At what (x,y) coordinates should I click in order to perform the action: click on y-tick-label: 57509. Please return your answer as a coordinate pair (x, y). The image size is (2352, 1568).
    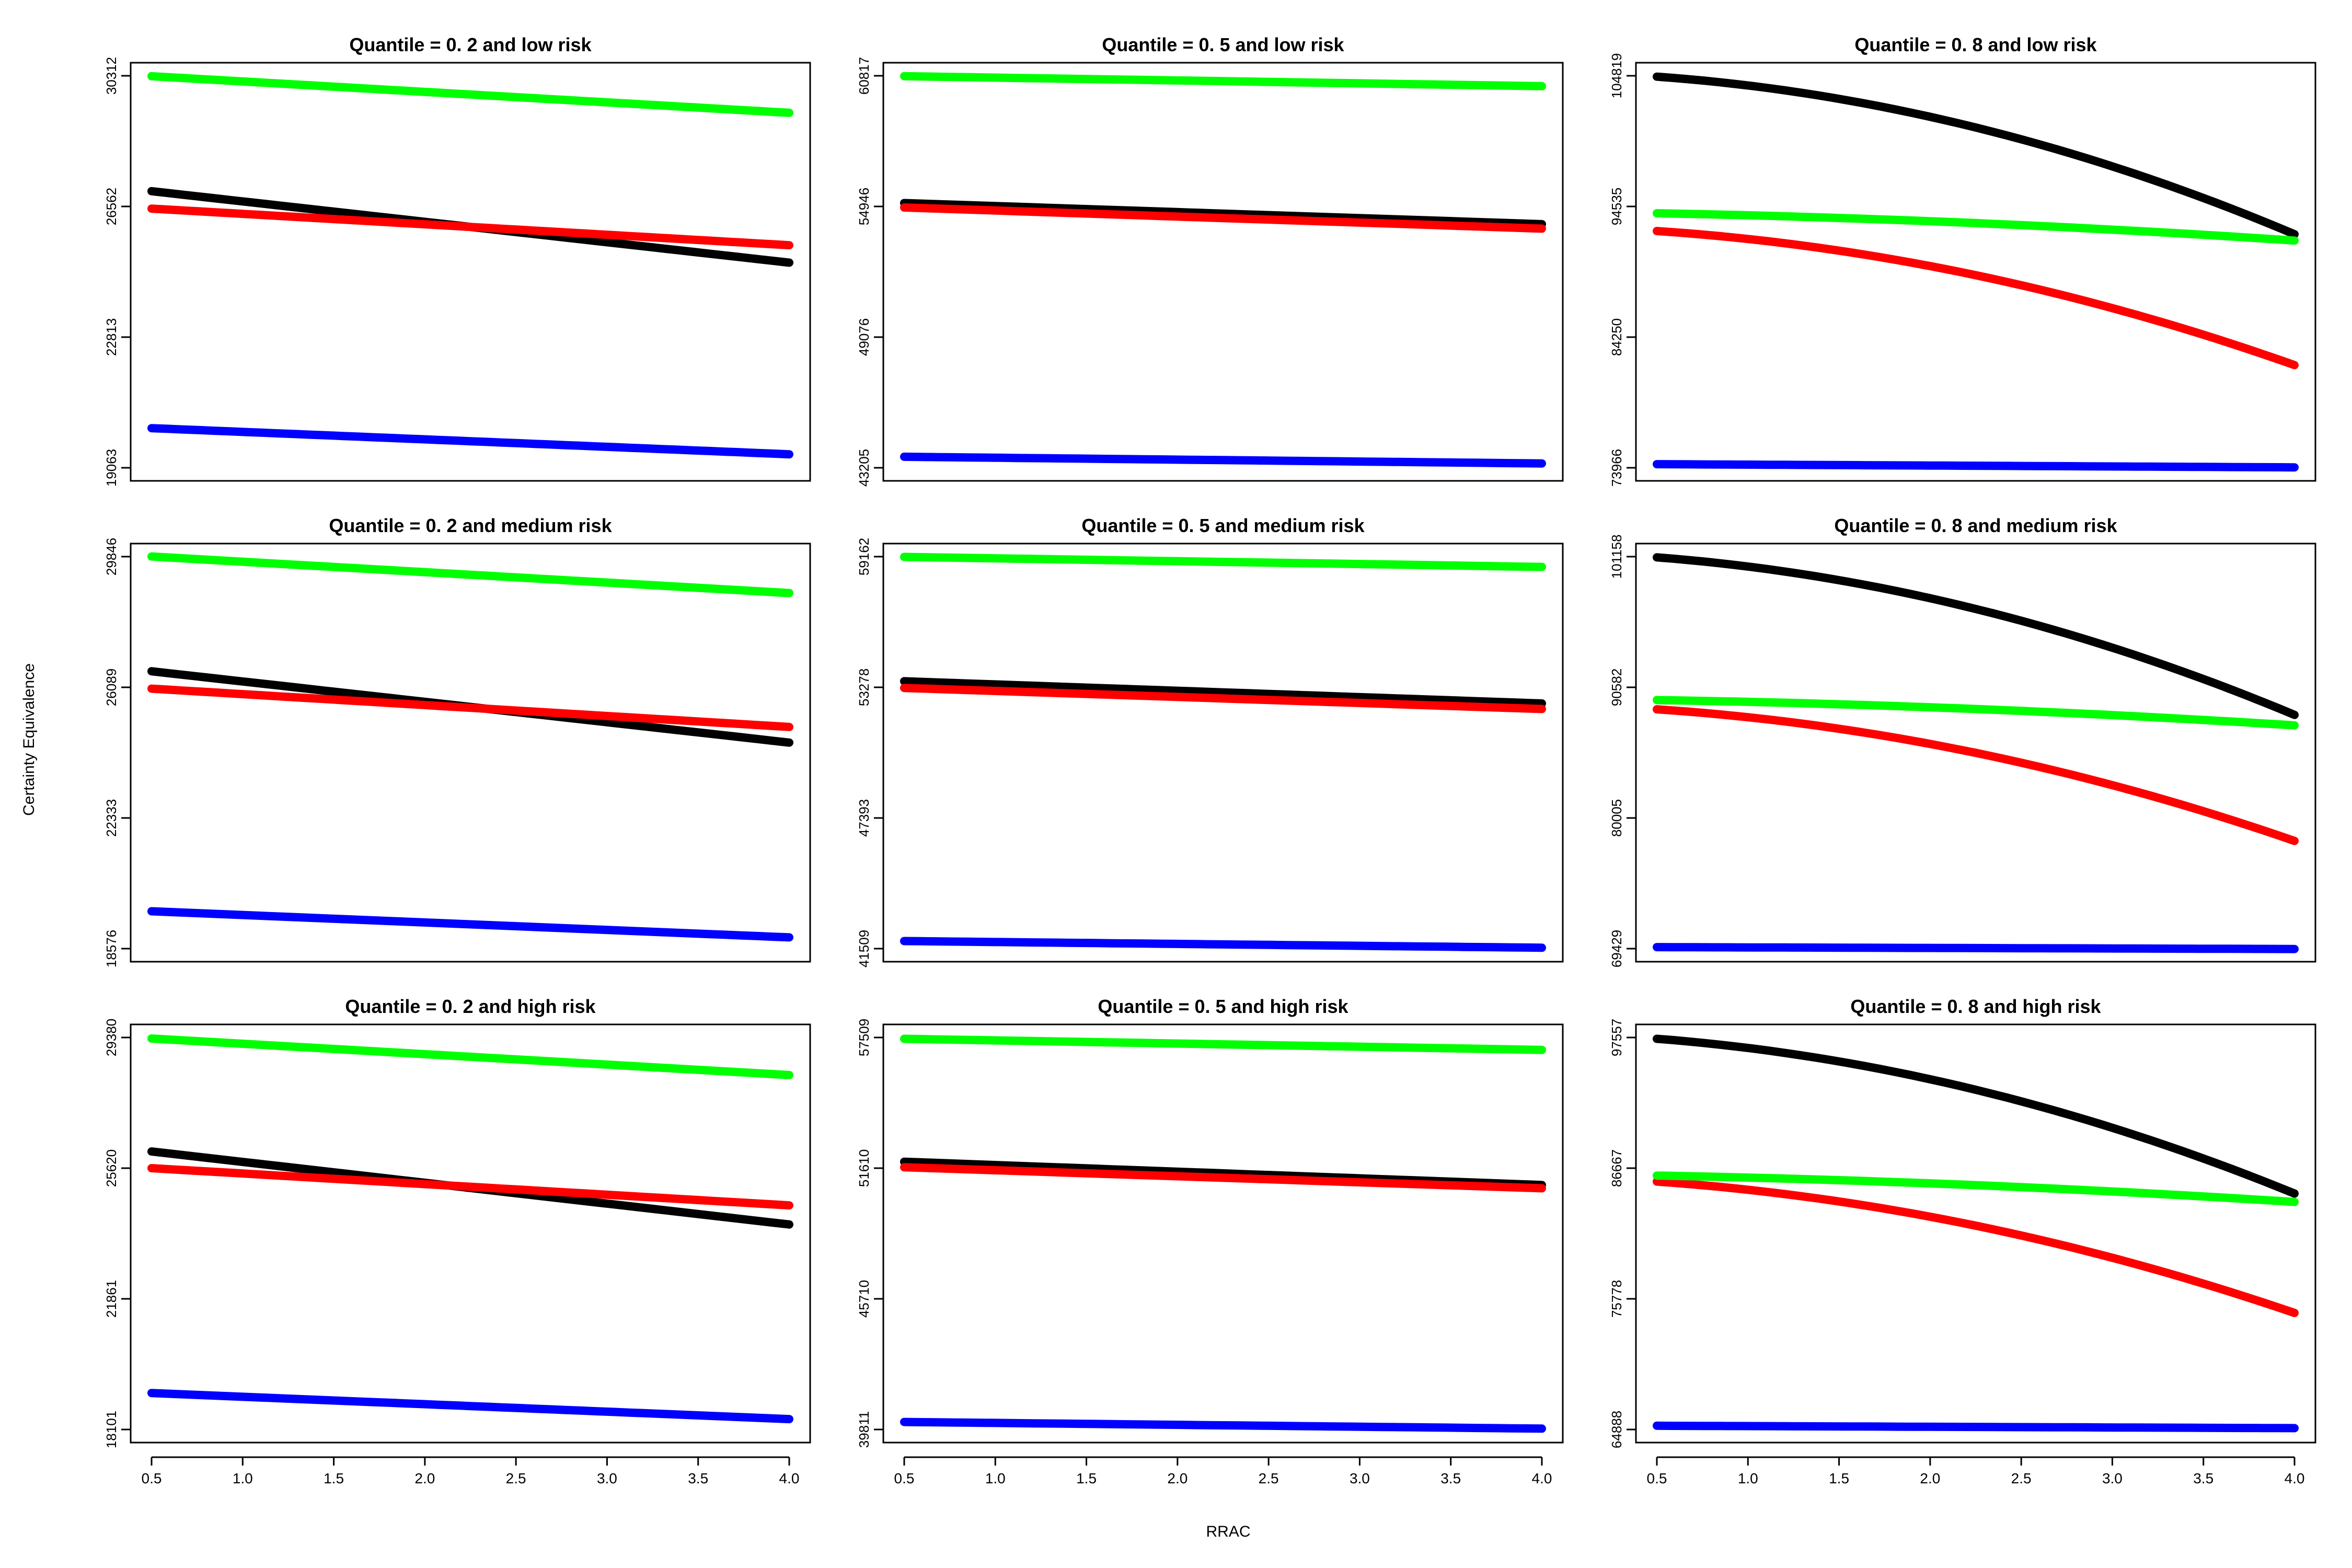
    Looking at the image, I should click on (864, 1037).